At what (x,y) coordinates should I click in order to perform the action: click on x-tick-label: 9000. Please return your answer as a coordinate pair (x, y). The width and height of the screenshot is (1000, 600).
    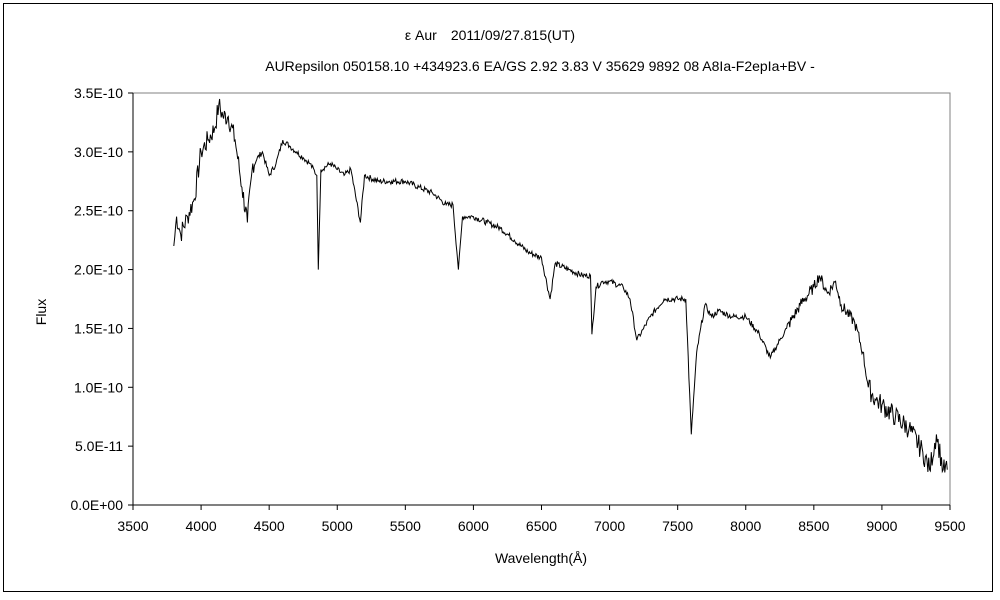
    Looking at the image, I should click on (881, 526).